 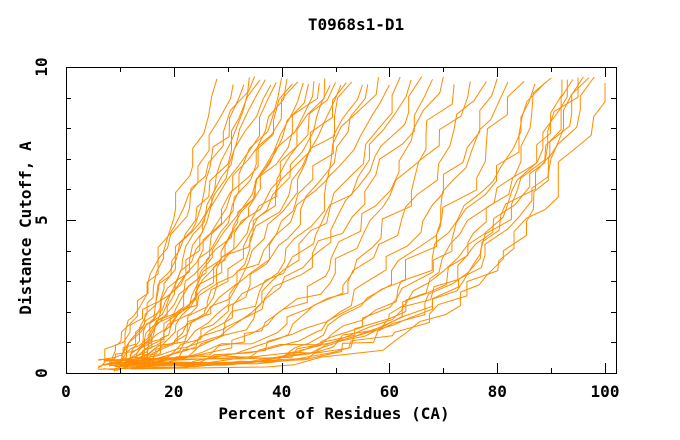 I want to click on y-axis-title: Distance Cutoff, A, so click(x=25, y=228).